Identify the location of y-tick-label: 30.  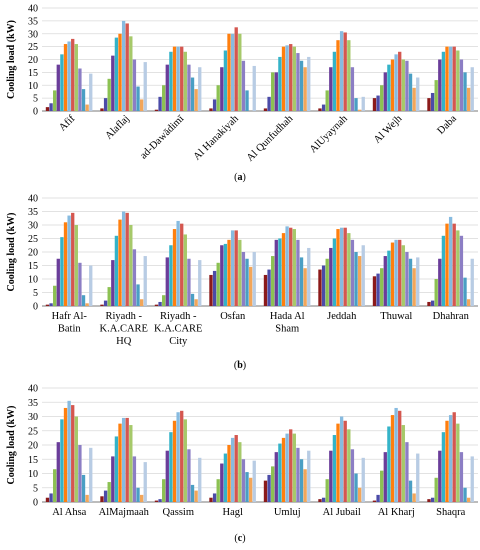
(33, 34).